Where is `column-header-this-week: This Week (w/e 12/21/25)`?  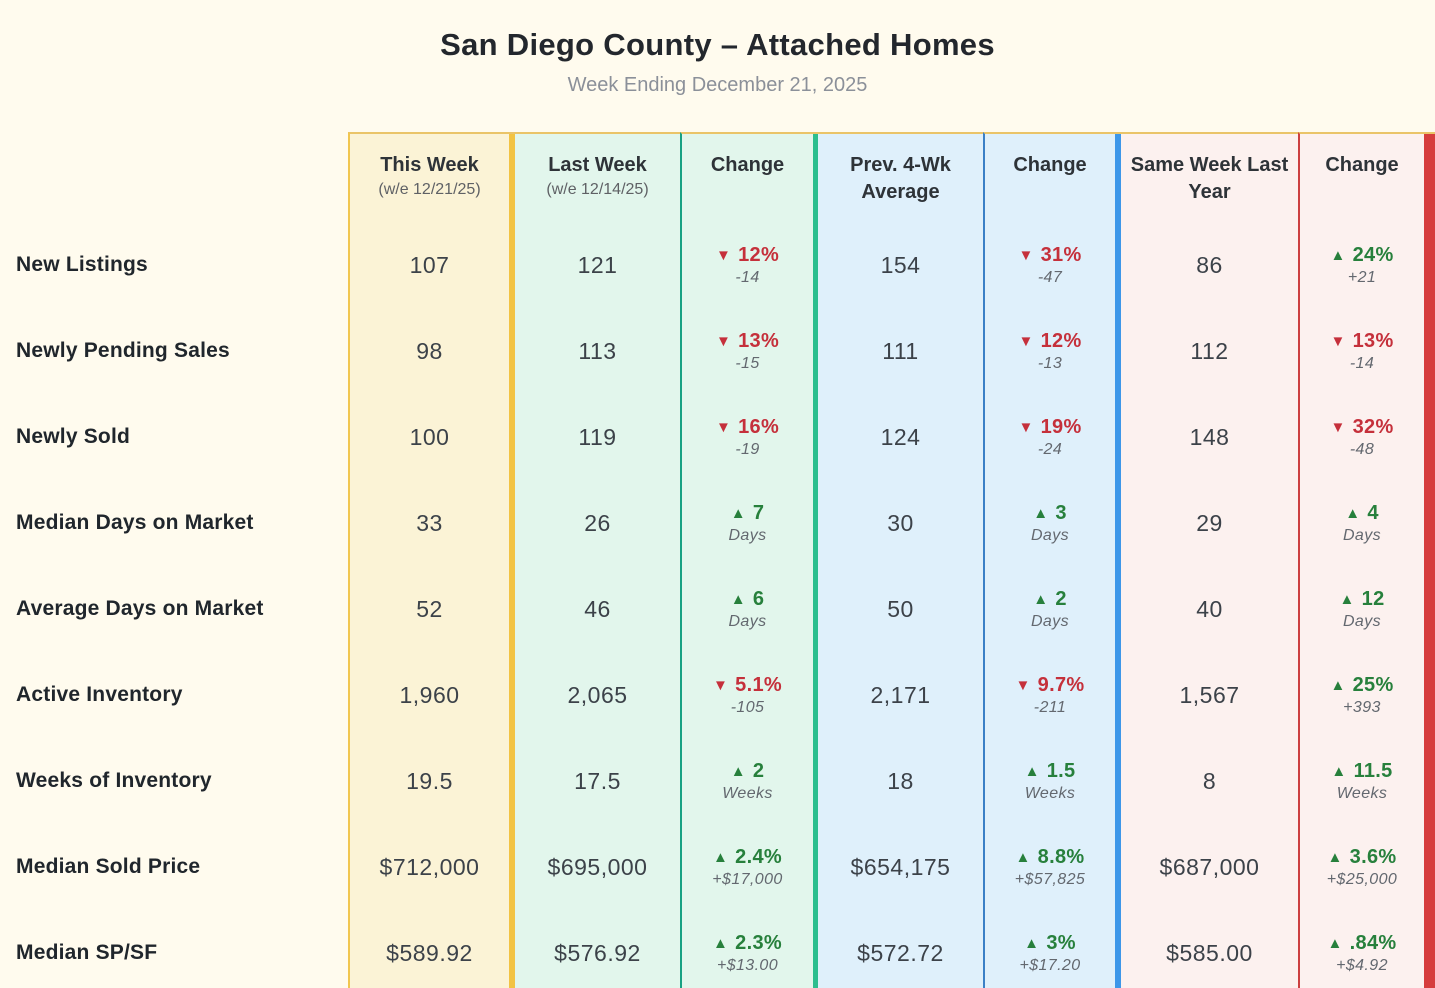
column-header-this-week: This Week (w/e 12/21/25) is located at coordinates (428, 177).